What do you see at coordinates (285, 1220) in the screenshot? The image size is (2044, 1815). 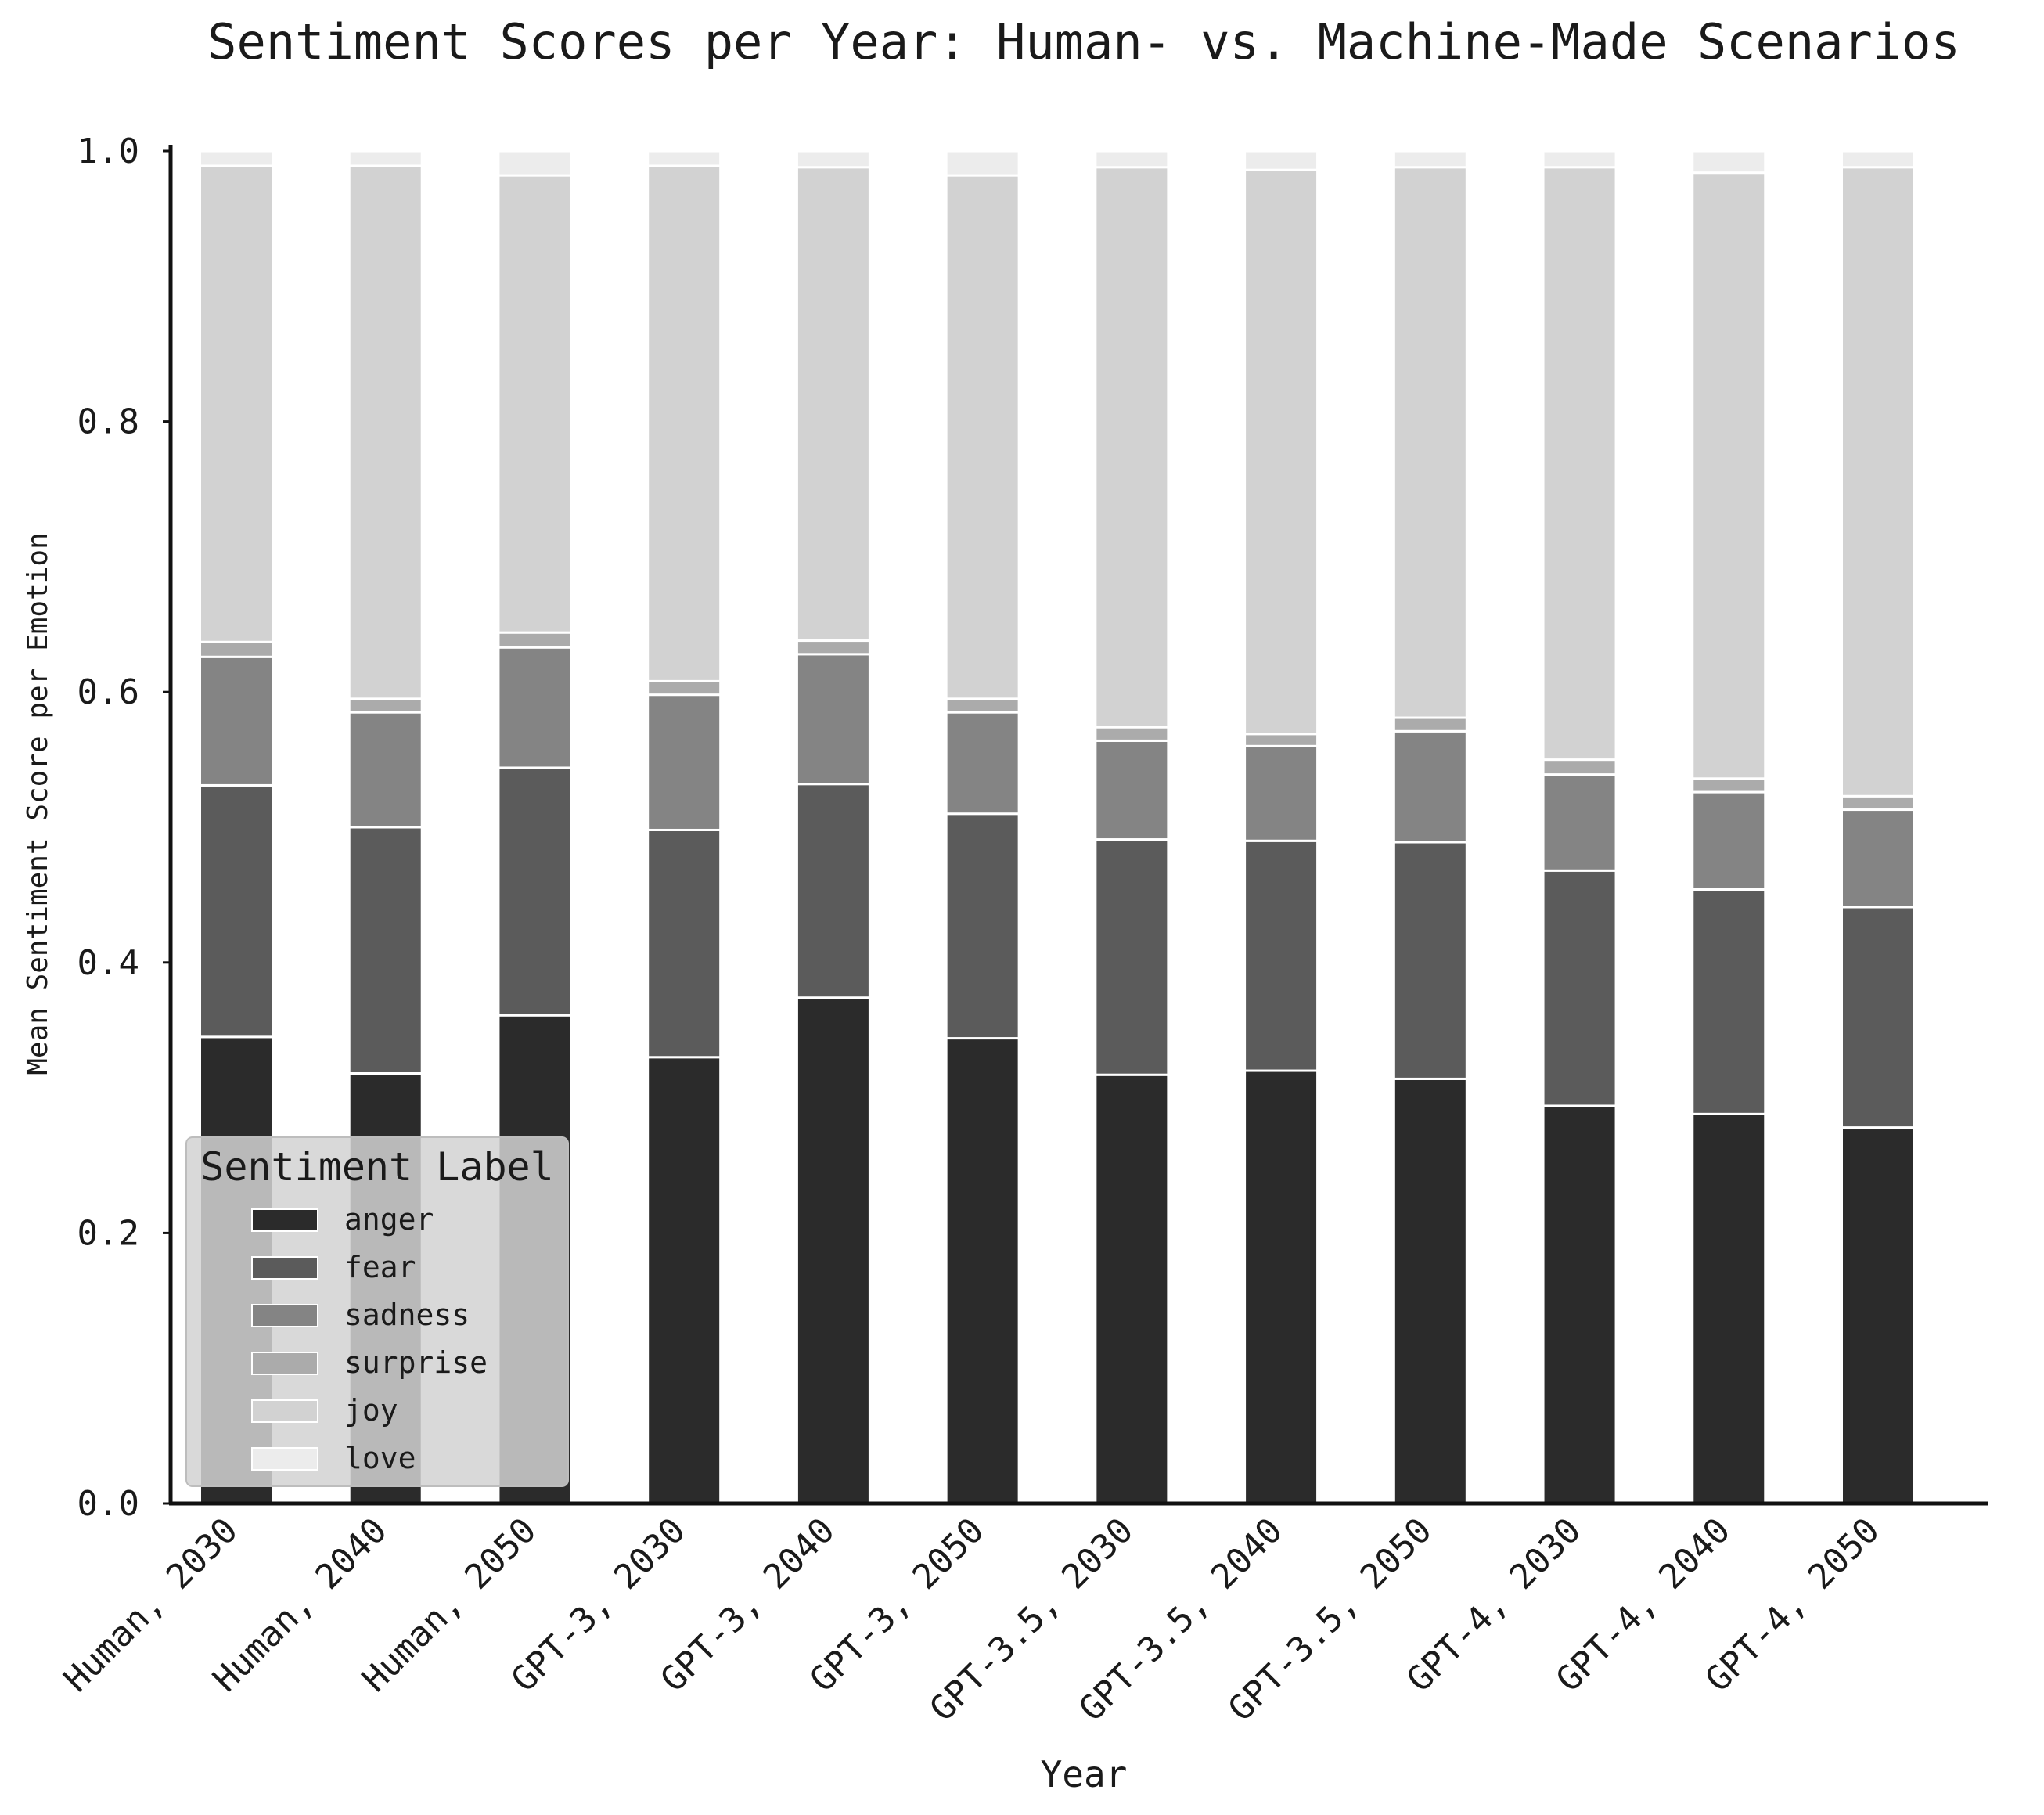 I see `legend-swatch-anger` at bounding box center [285, 1220].